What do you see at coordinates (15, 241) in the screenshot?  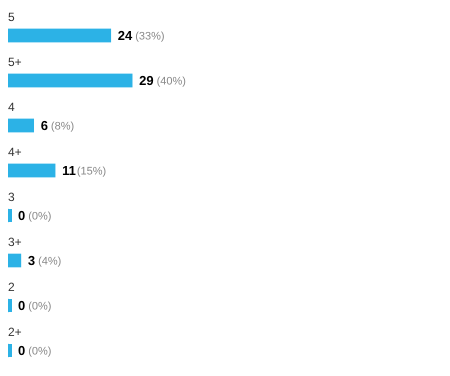 I see `y-tick-label: 3+` at bounding box center [15, 241].